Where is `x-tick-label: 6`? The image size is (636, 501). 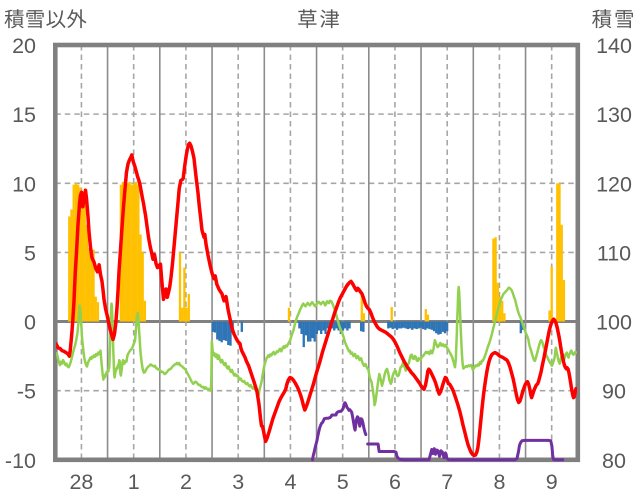 x-tick-label: 6 is located at coordinates (395, 482).